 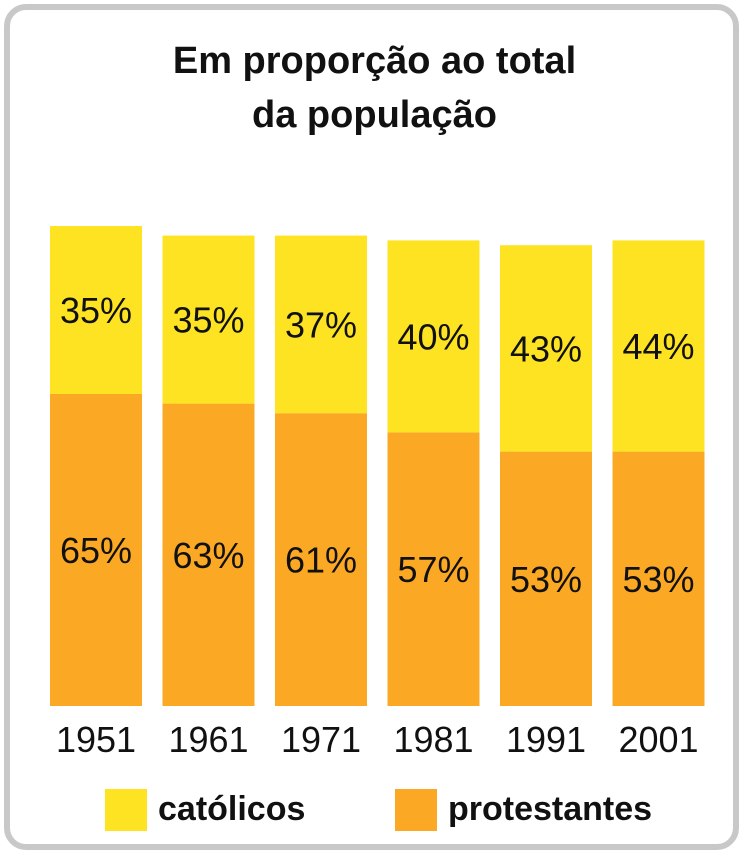 I want to click on bar-protestantes-2001, so click(x=658, y=578).